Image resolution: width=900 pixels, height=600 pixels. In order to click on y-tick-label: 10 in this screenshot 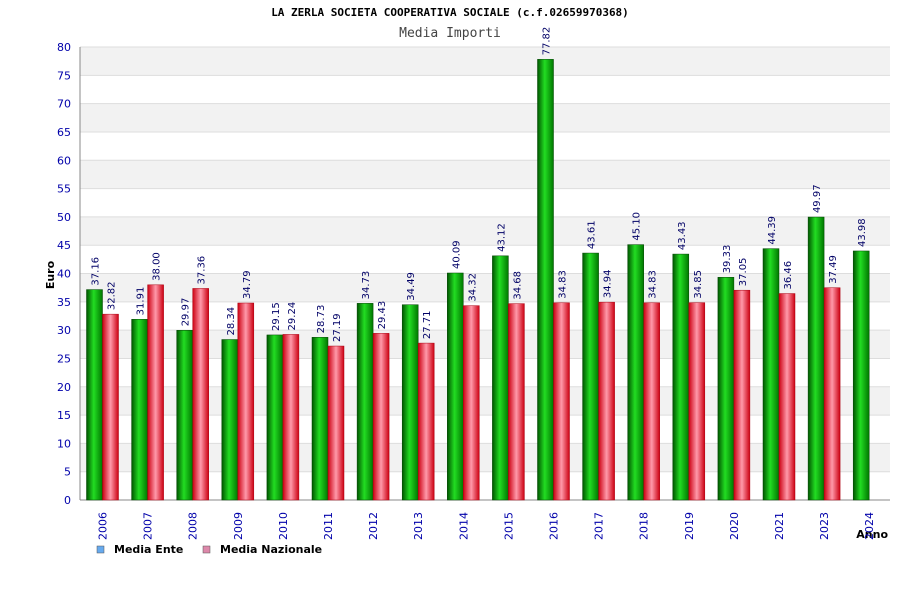, I will do `click(64, 443)`.